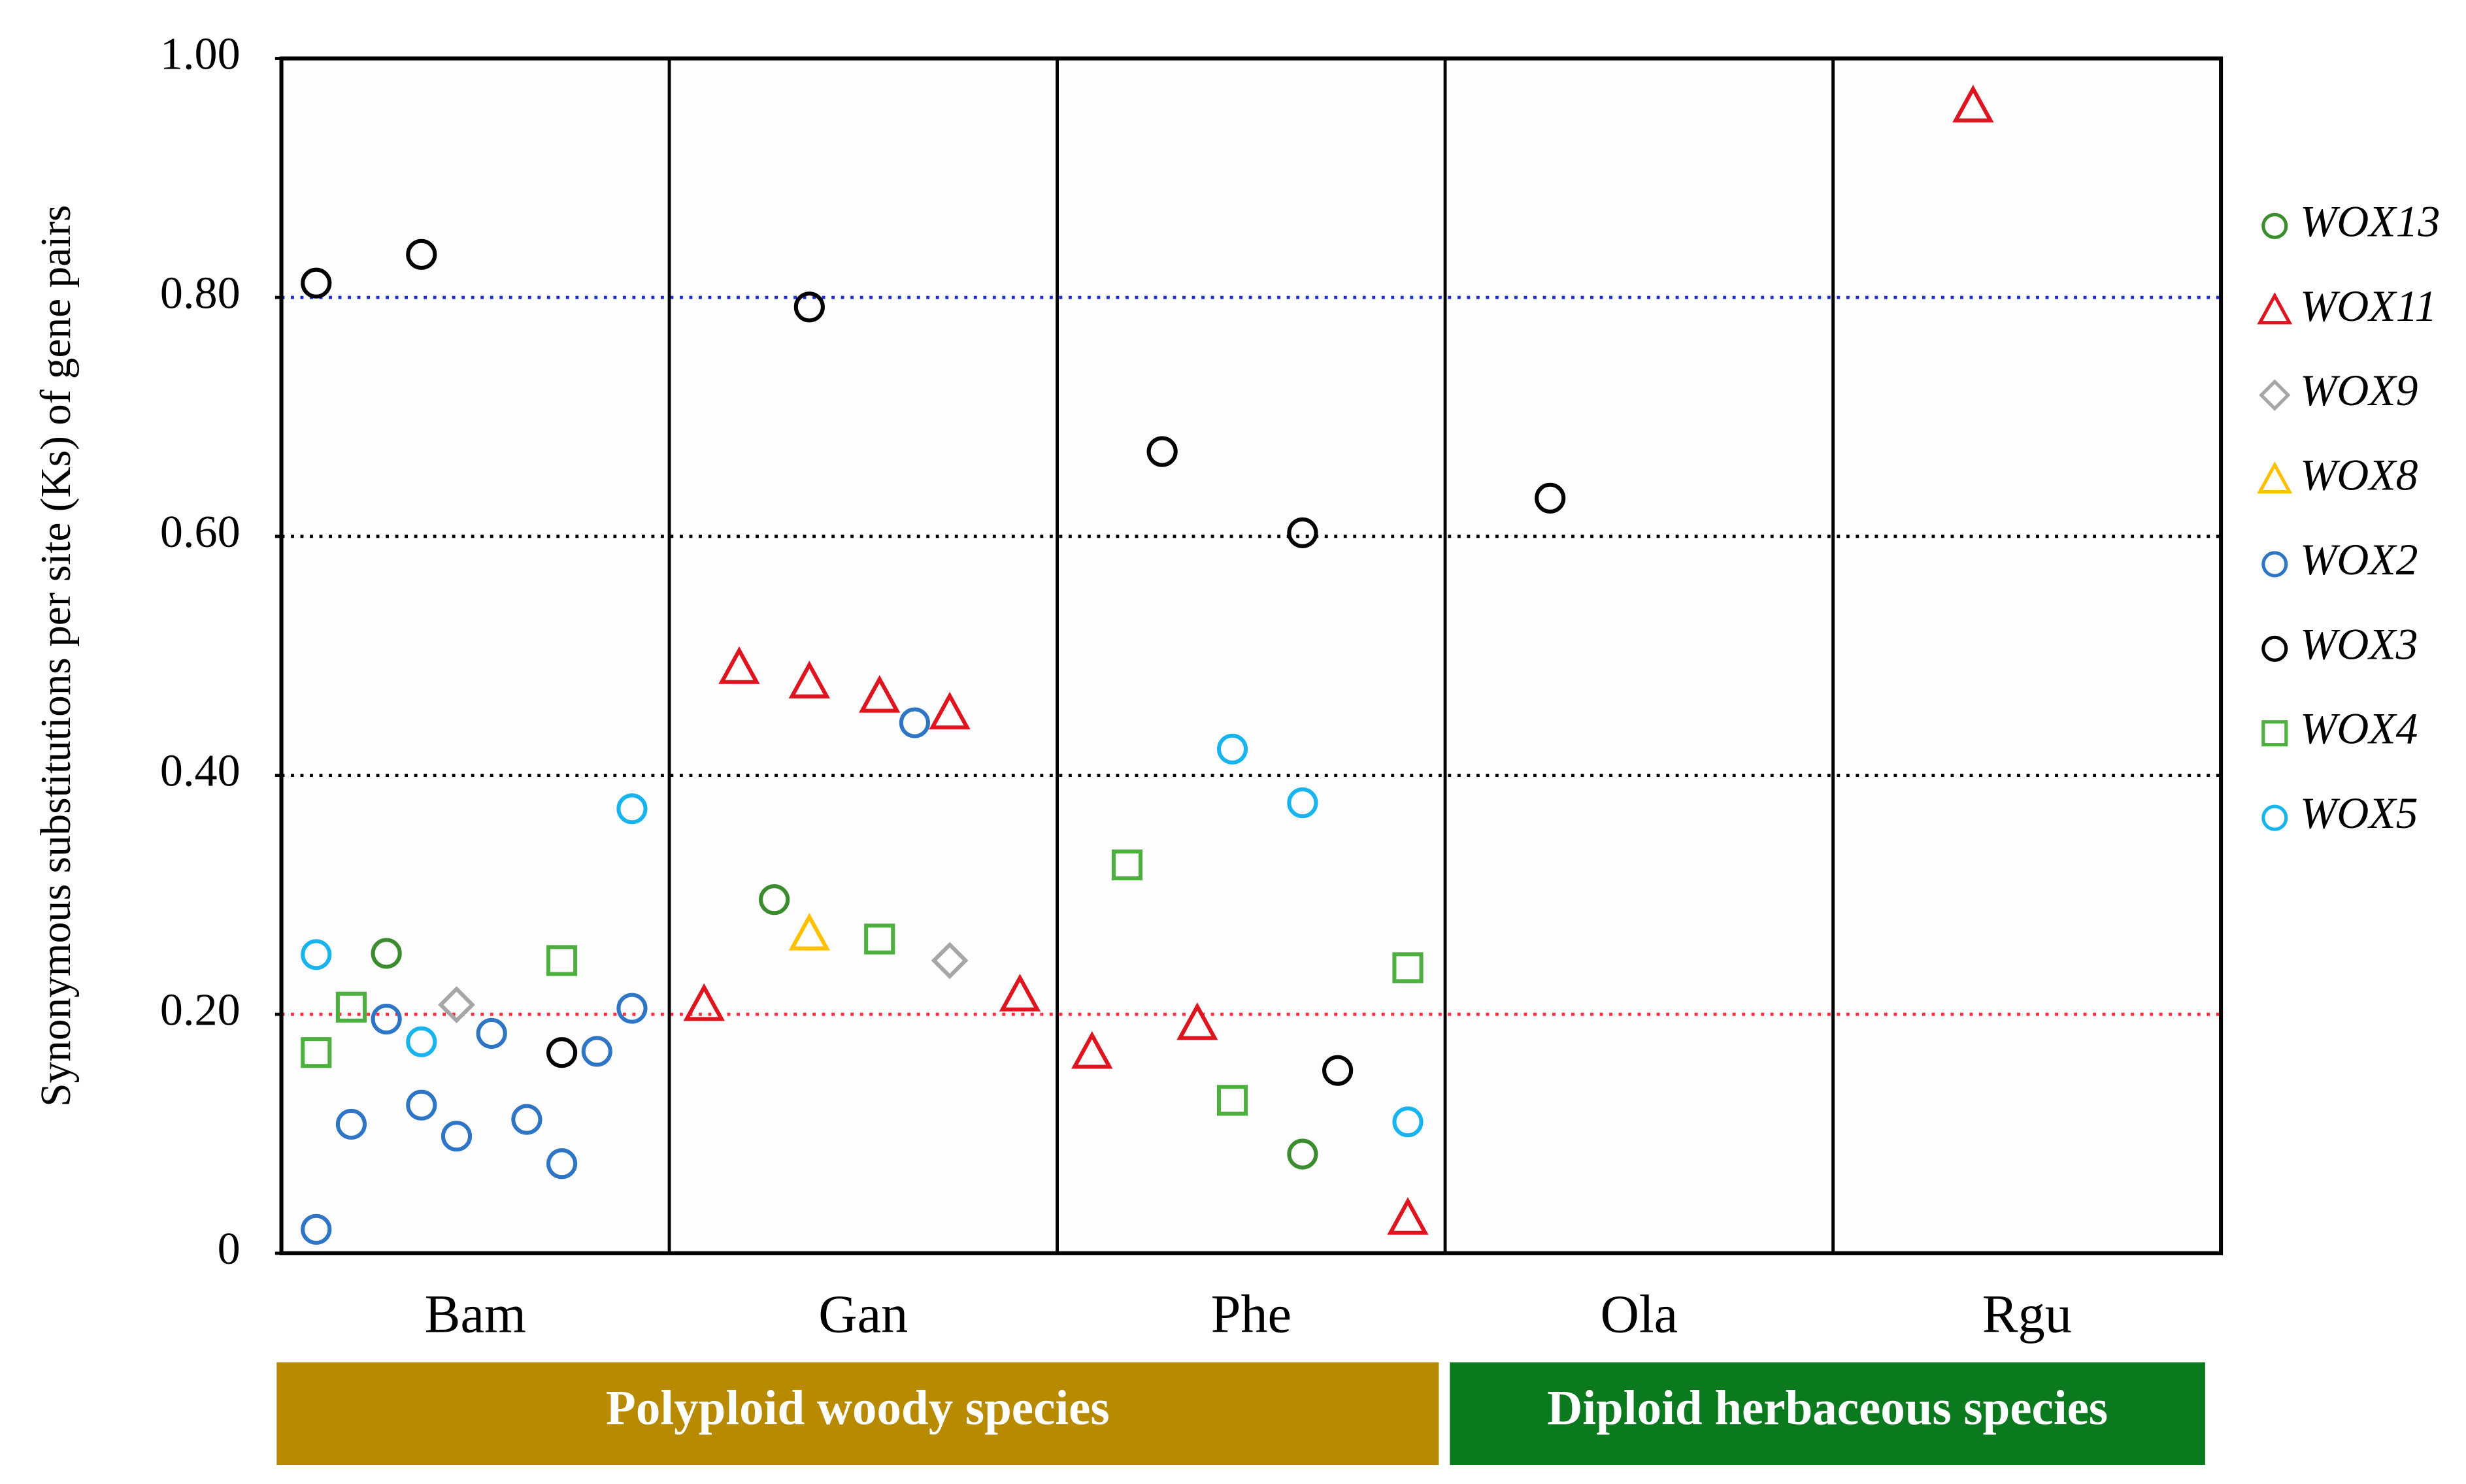 The image size is (2466, 1484). I want to click on group-label: Polyploid woody species, so click(858, 1408).